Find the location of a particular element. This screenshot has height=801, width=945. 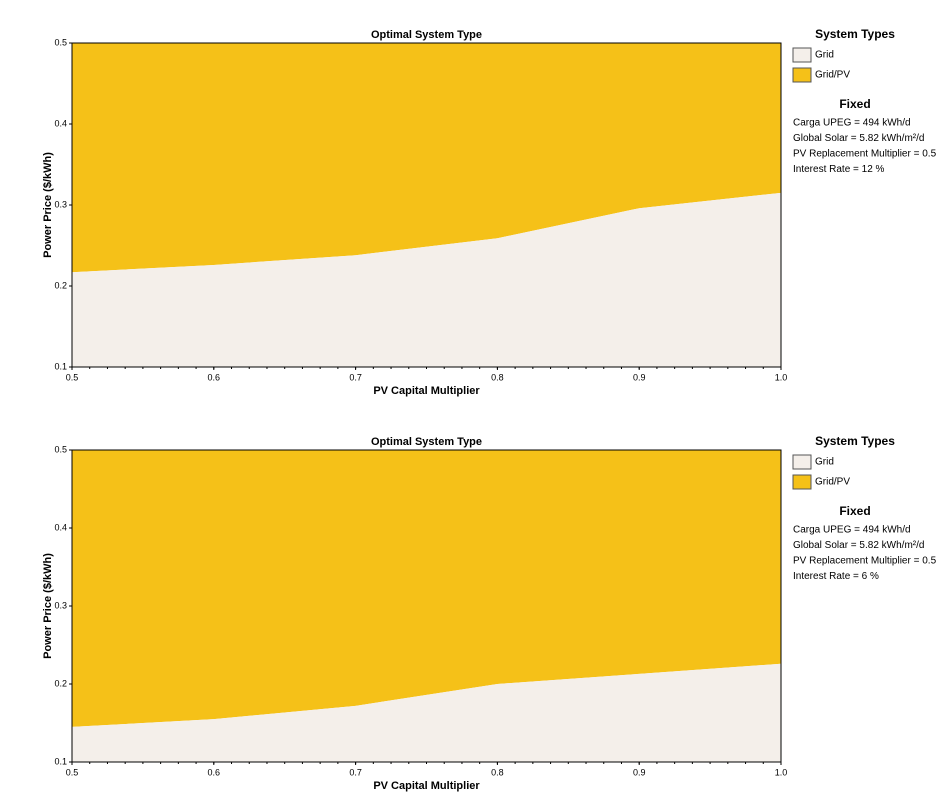

fixed-line: Interest Rate = 6 % is located at coordinates (836, 576).